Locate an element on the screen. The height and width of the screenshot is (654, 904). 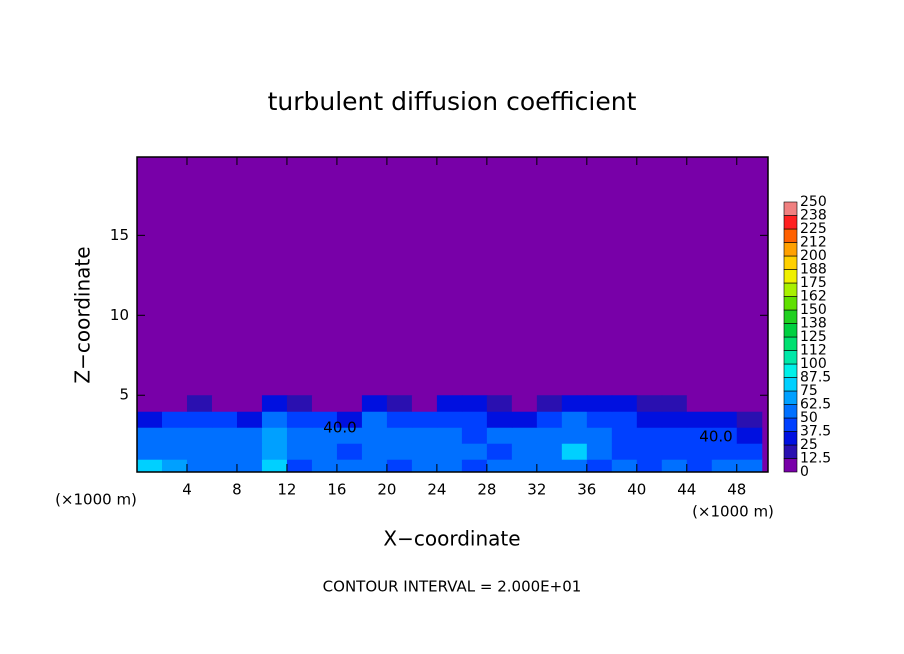
contour-label: 40.0 is located at coordinates (339, 428).